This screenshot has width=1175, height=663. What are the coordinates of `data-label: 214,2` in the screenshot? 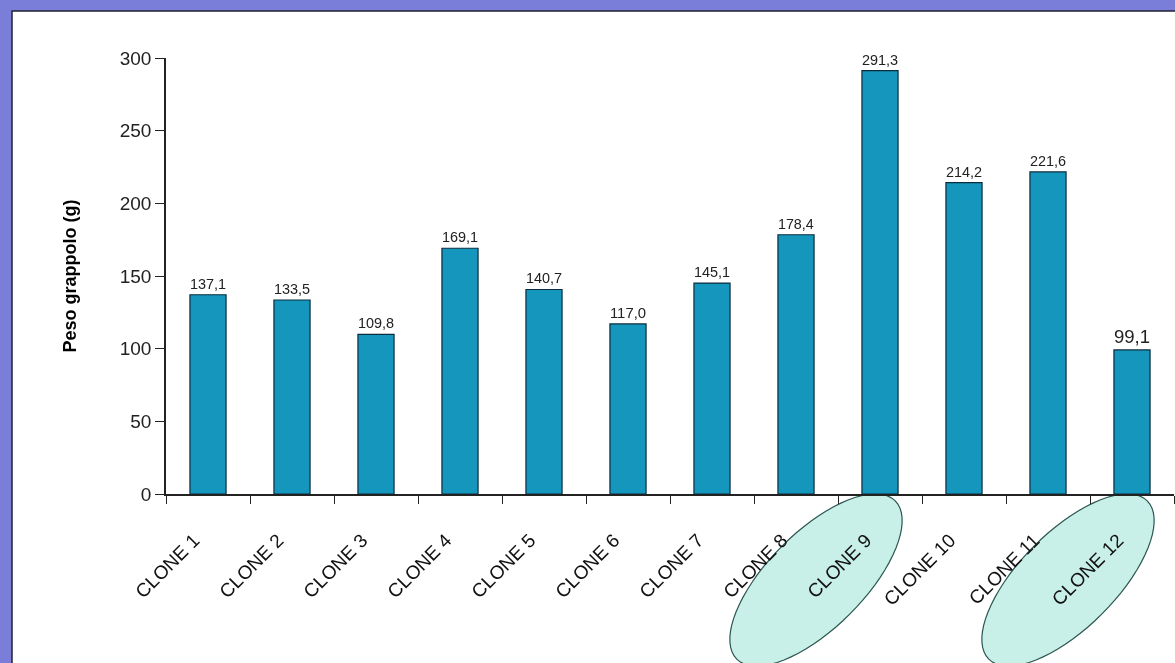 It's located at (964, 171).